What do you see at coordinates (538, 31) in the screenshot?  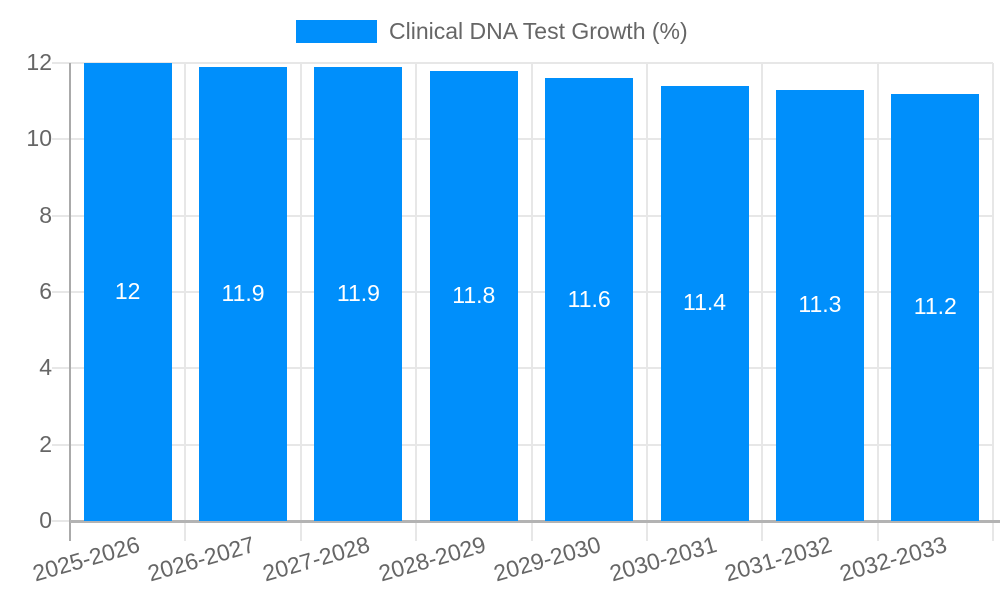 I see `legend-label: Clinical DNA Test Growth (%)` at bounding box center [538, 31].